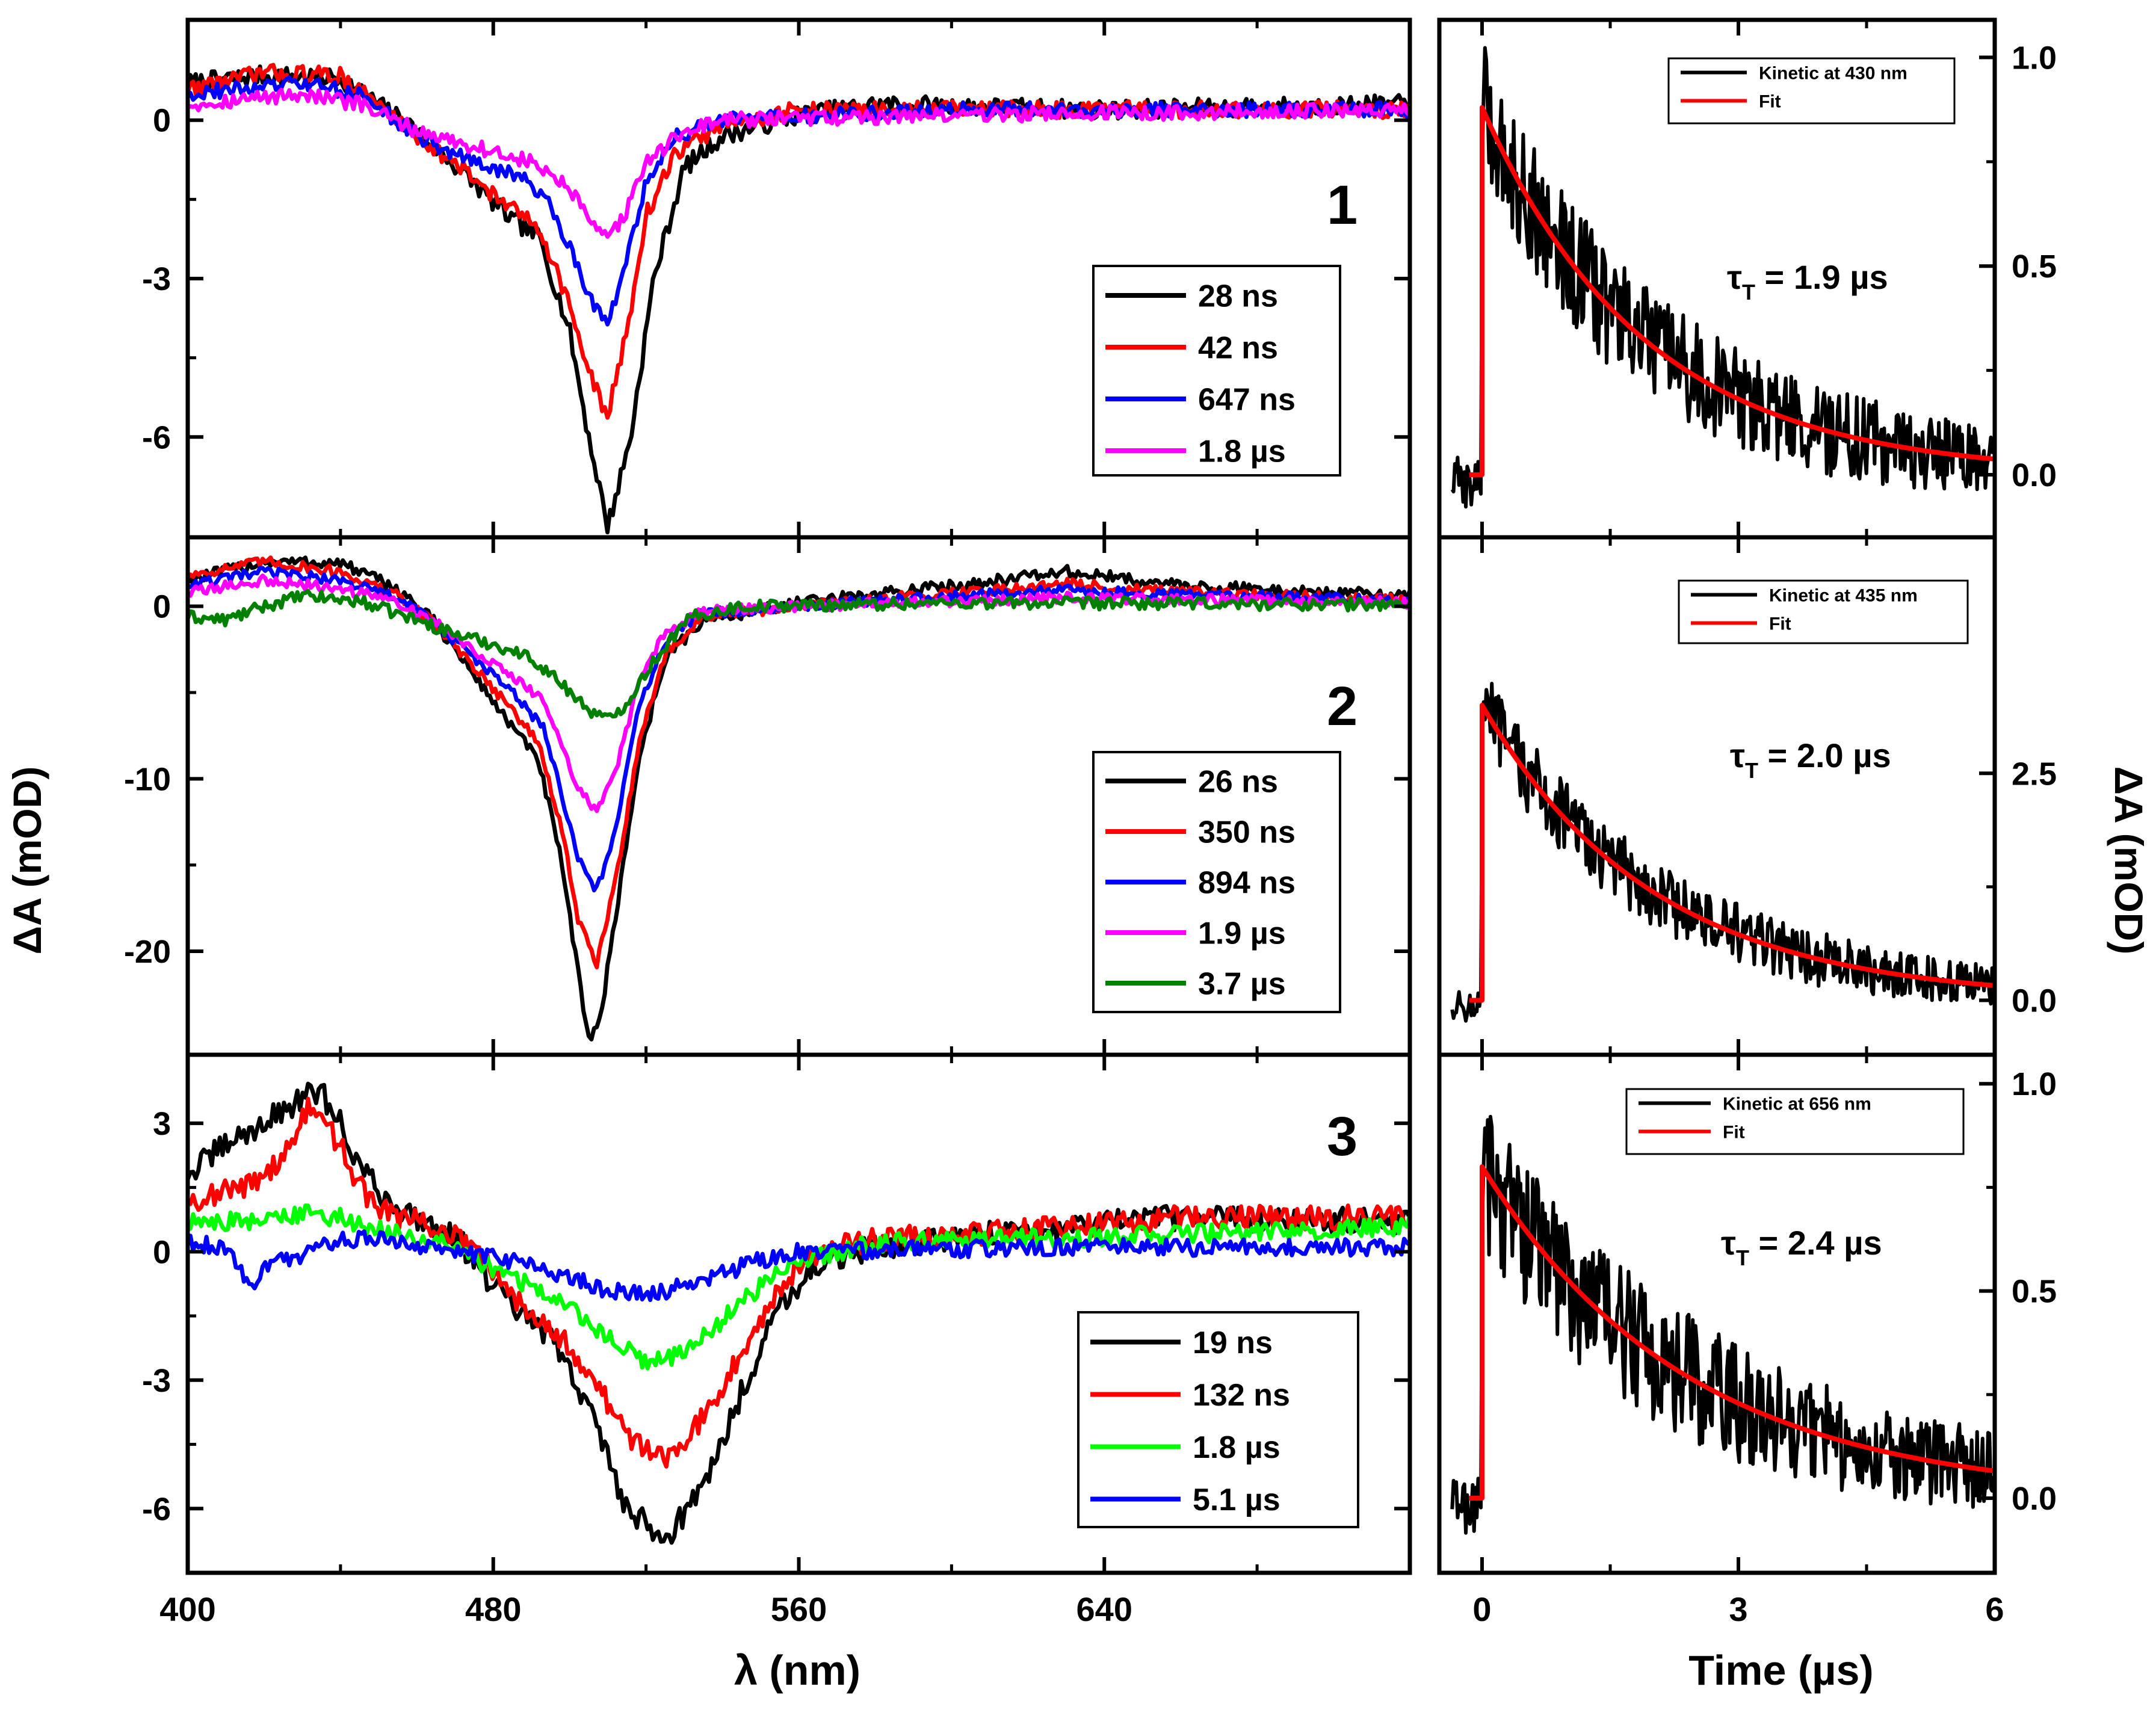  I want to click on kinetic-2-lines, so click(1722, 852).